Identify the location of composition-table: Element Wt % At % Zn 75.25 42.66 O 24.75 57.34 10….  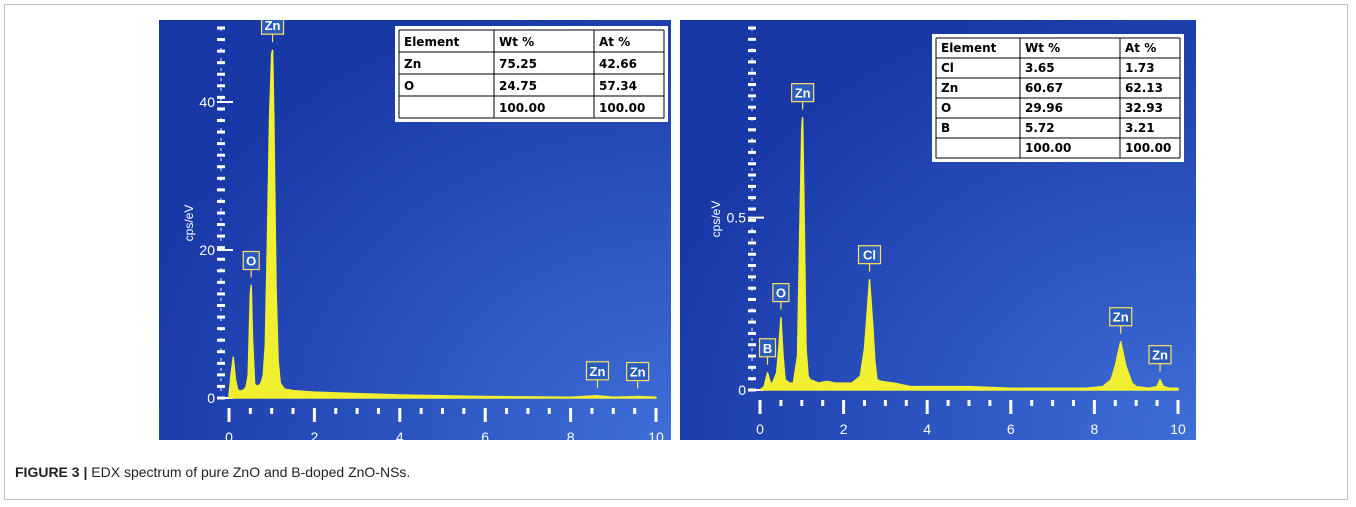
(531, 74).